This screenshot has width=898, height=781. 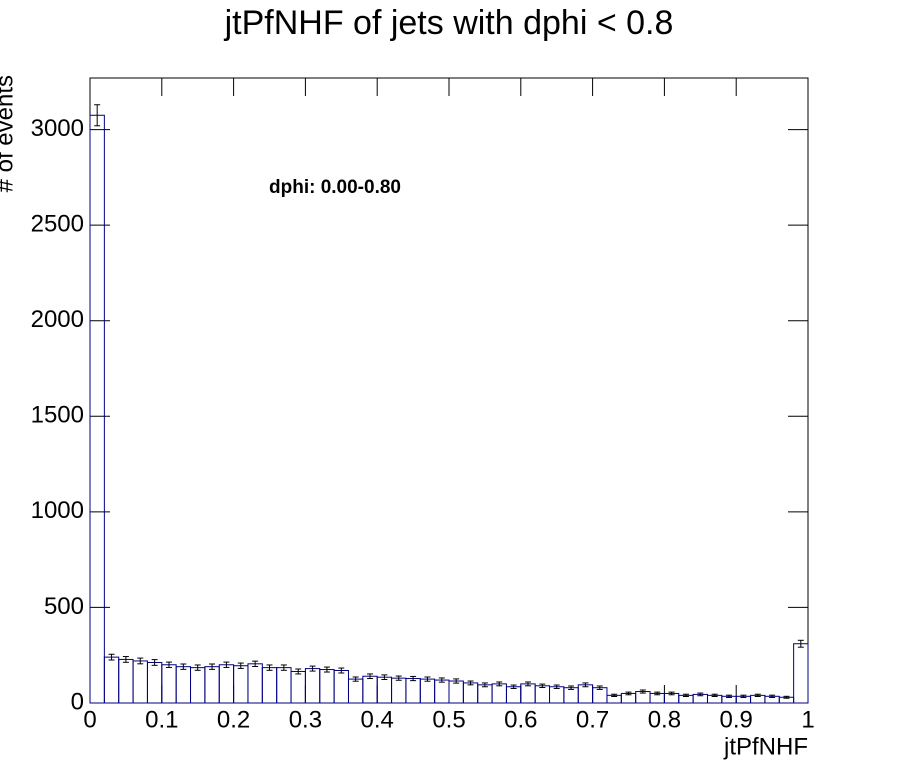 What do you see at coordinates (765, 746) in the screenshot?
I see `x-axis-label: jtPfNHF` at bounding box center [765, 746].